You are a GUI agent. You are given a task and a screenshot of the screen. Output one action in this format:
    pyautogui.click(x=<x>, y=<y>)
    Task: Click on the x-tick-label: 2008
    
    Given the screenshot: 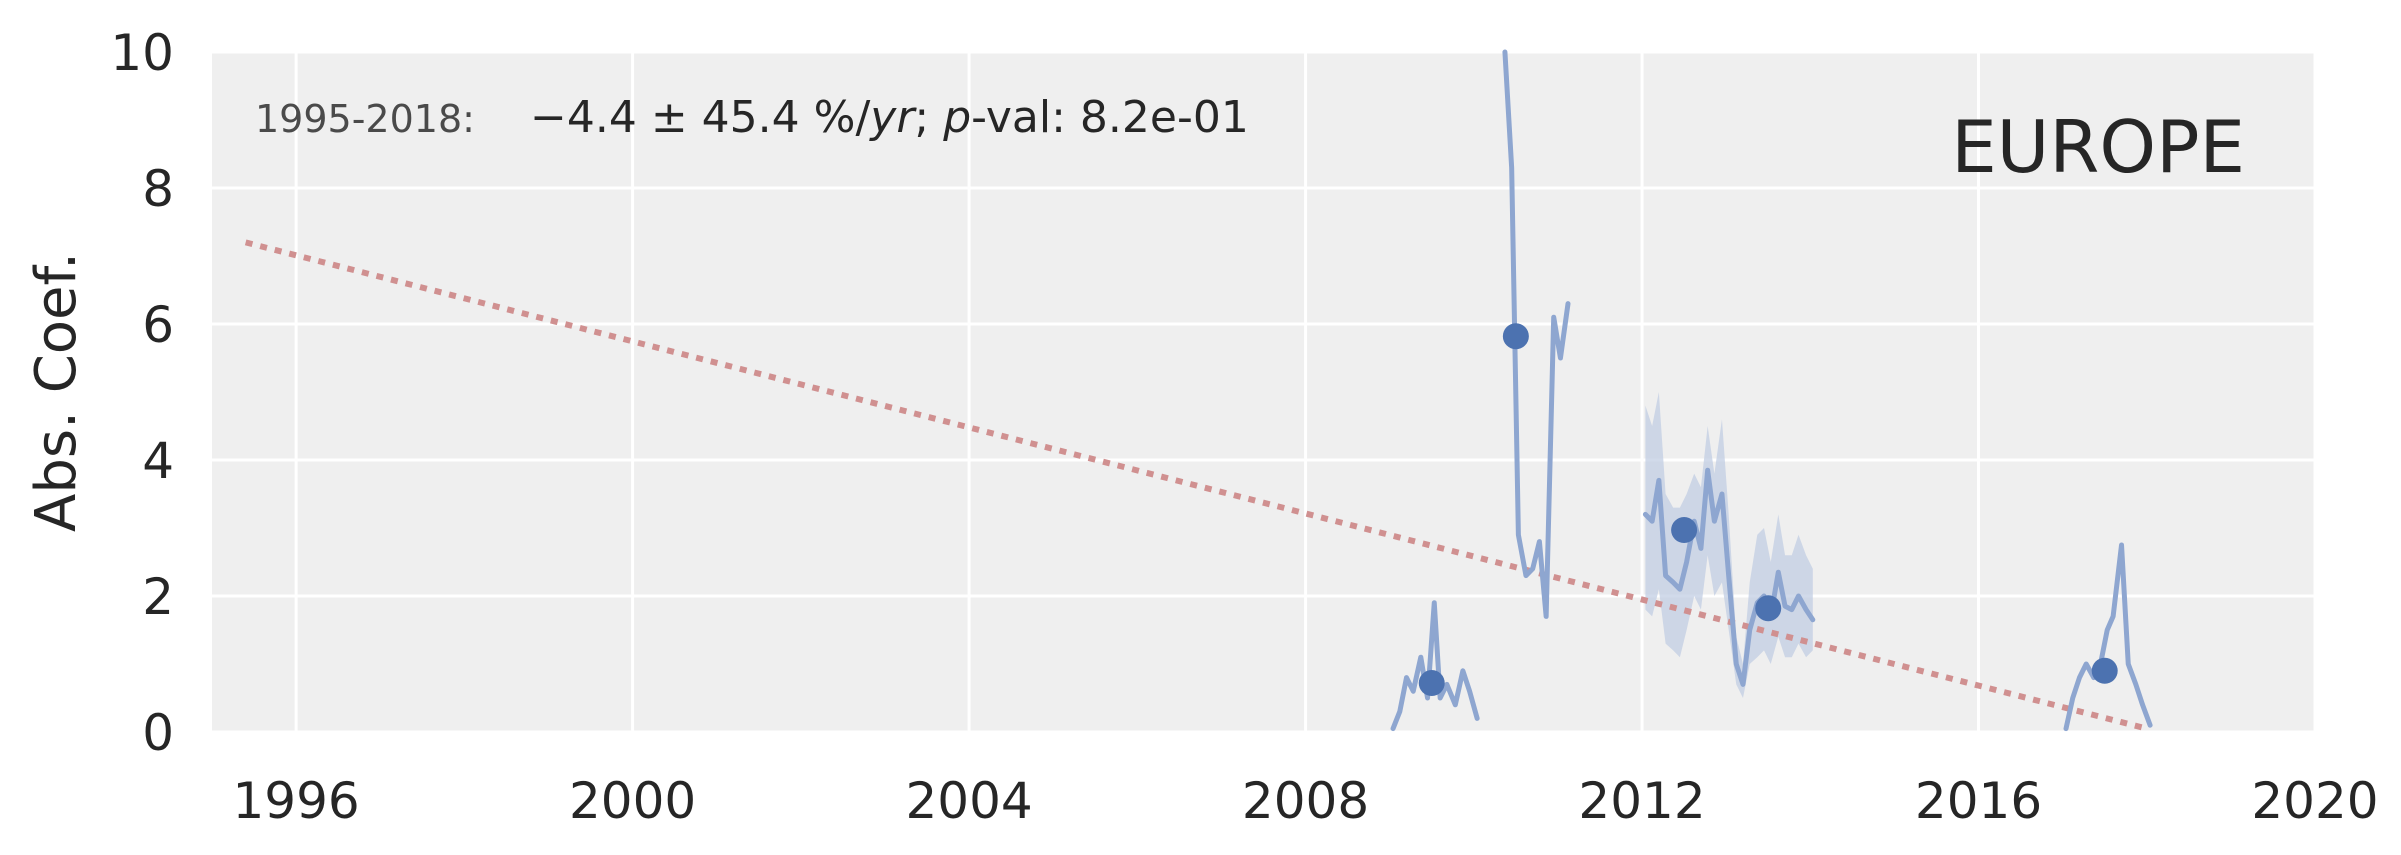 What is the action you would take?
    pyautogui.click(x=1305, y=801)
    